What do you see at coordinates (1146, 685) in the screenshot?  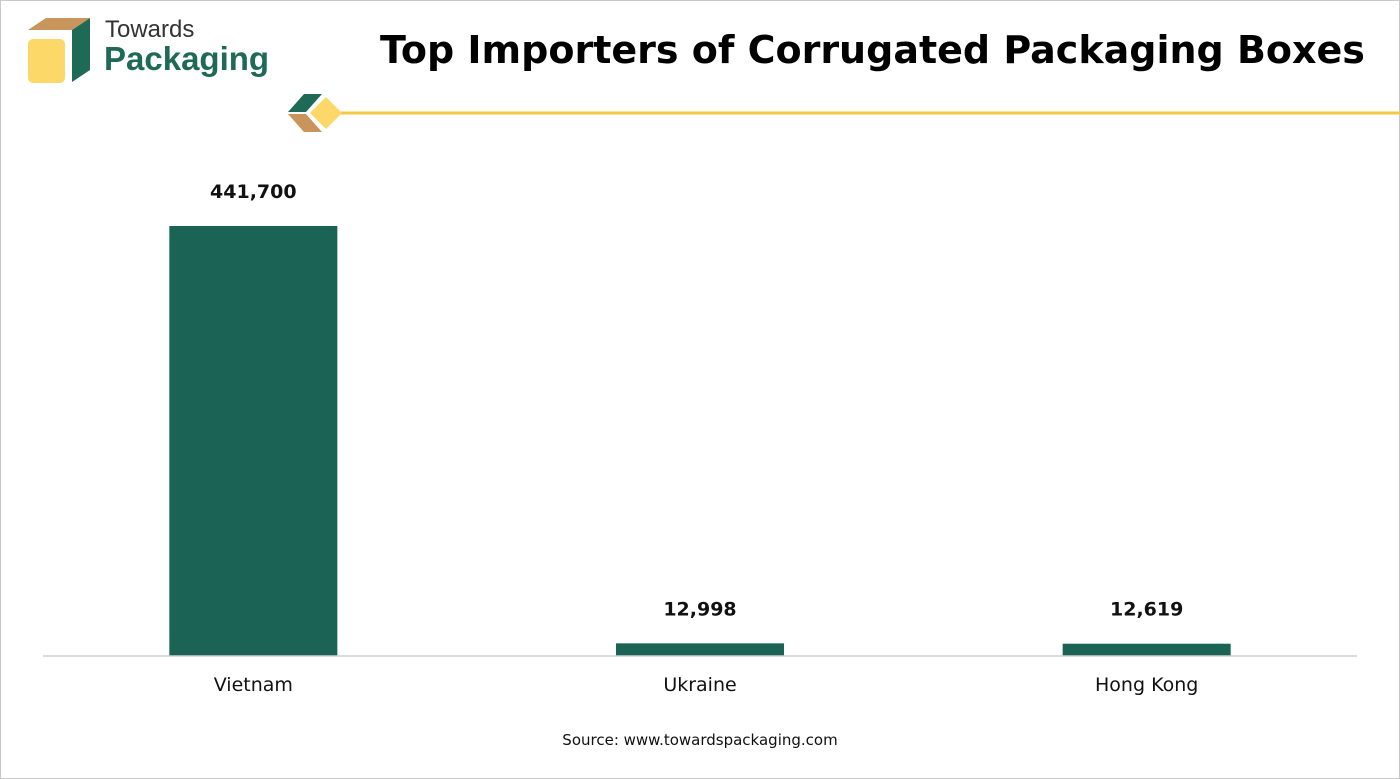 I see `category-label: Hong Kong` at bounding box center [1146, 685].